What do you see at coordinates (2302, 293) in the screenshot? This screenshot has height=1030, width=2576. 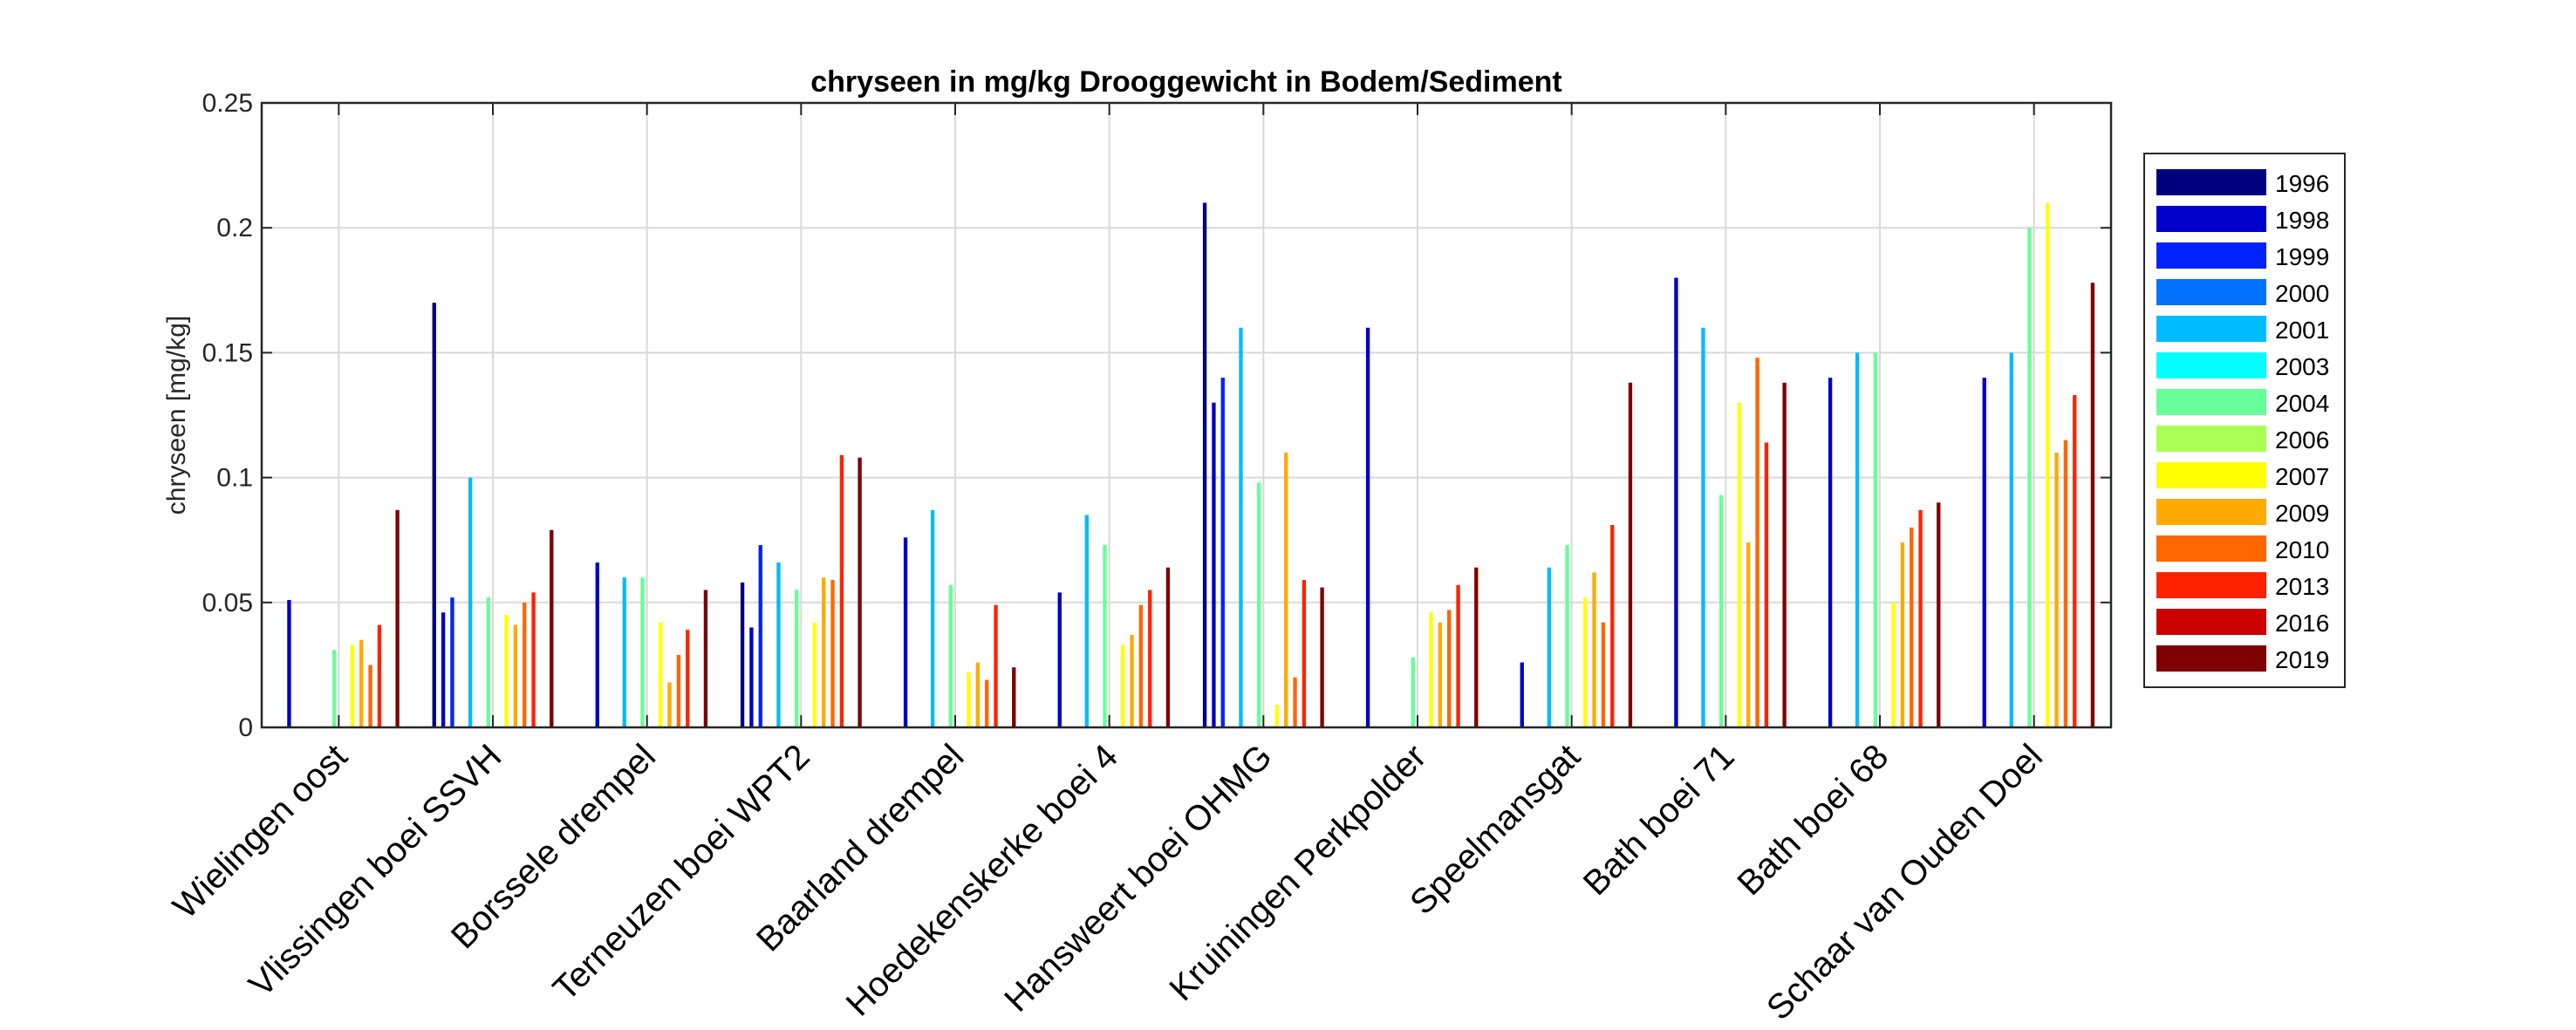 I see `legend-label: 2000` at bounding box center [2302, 293].